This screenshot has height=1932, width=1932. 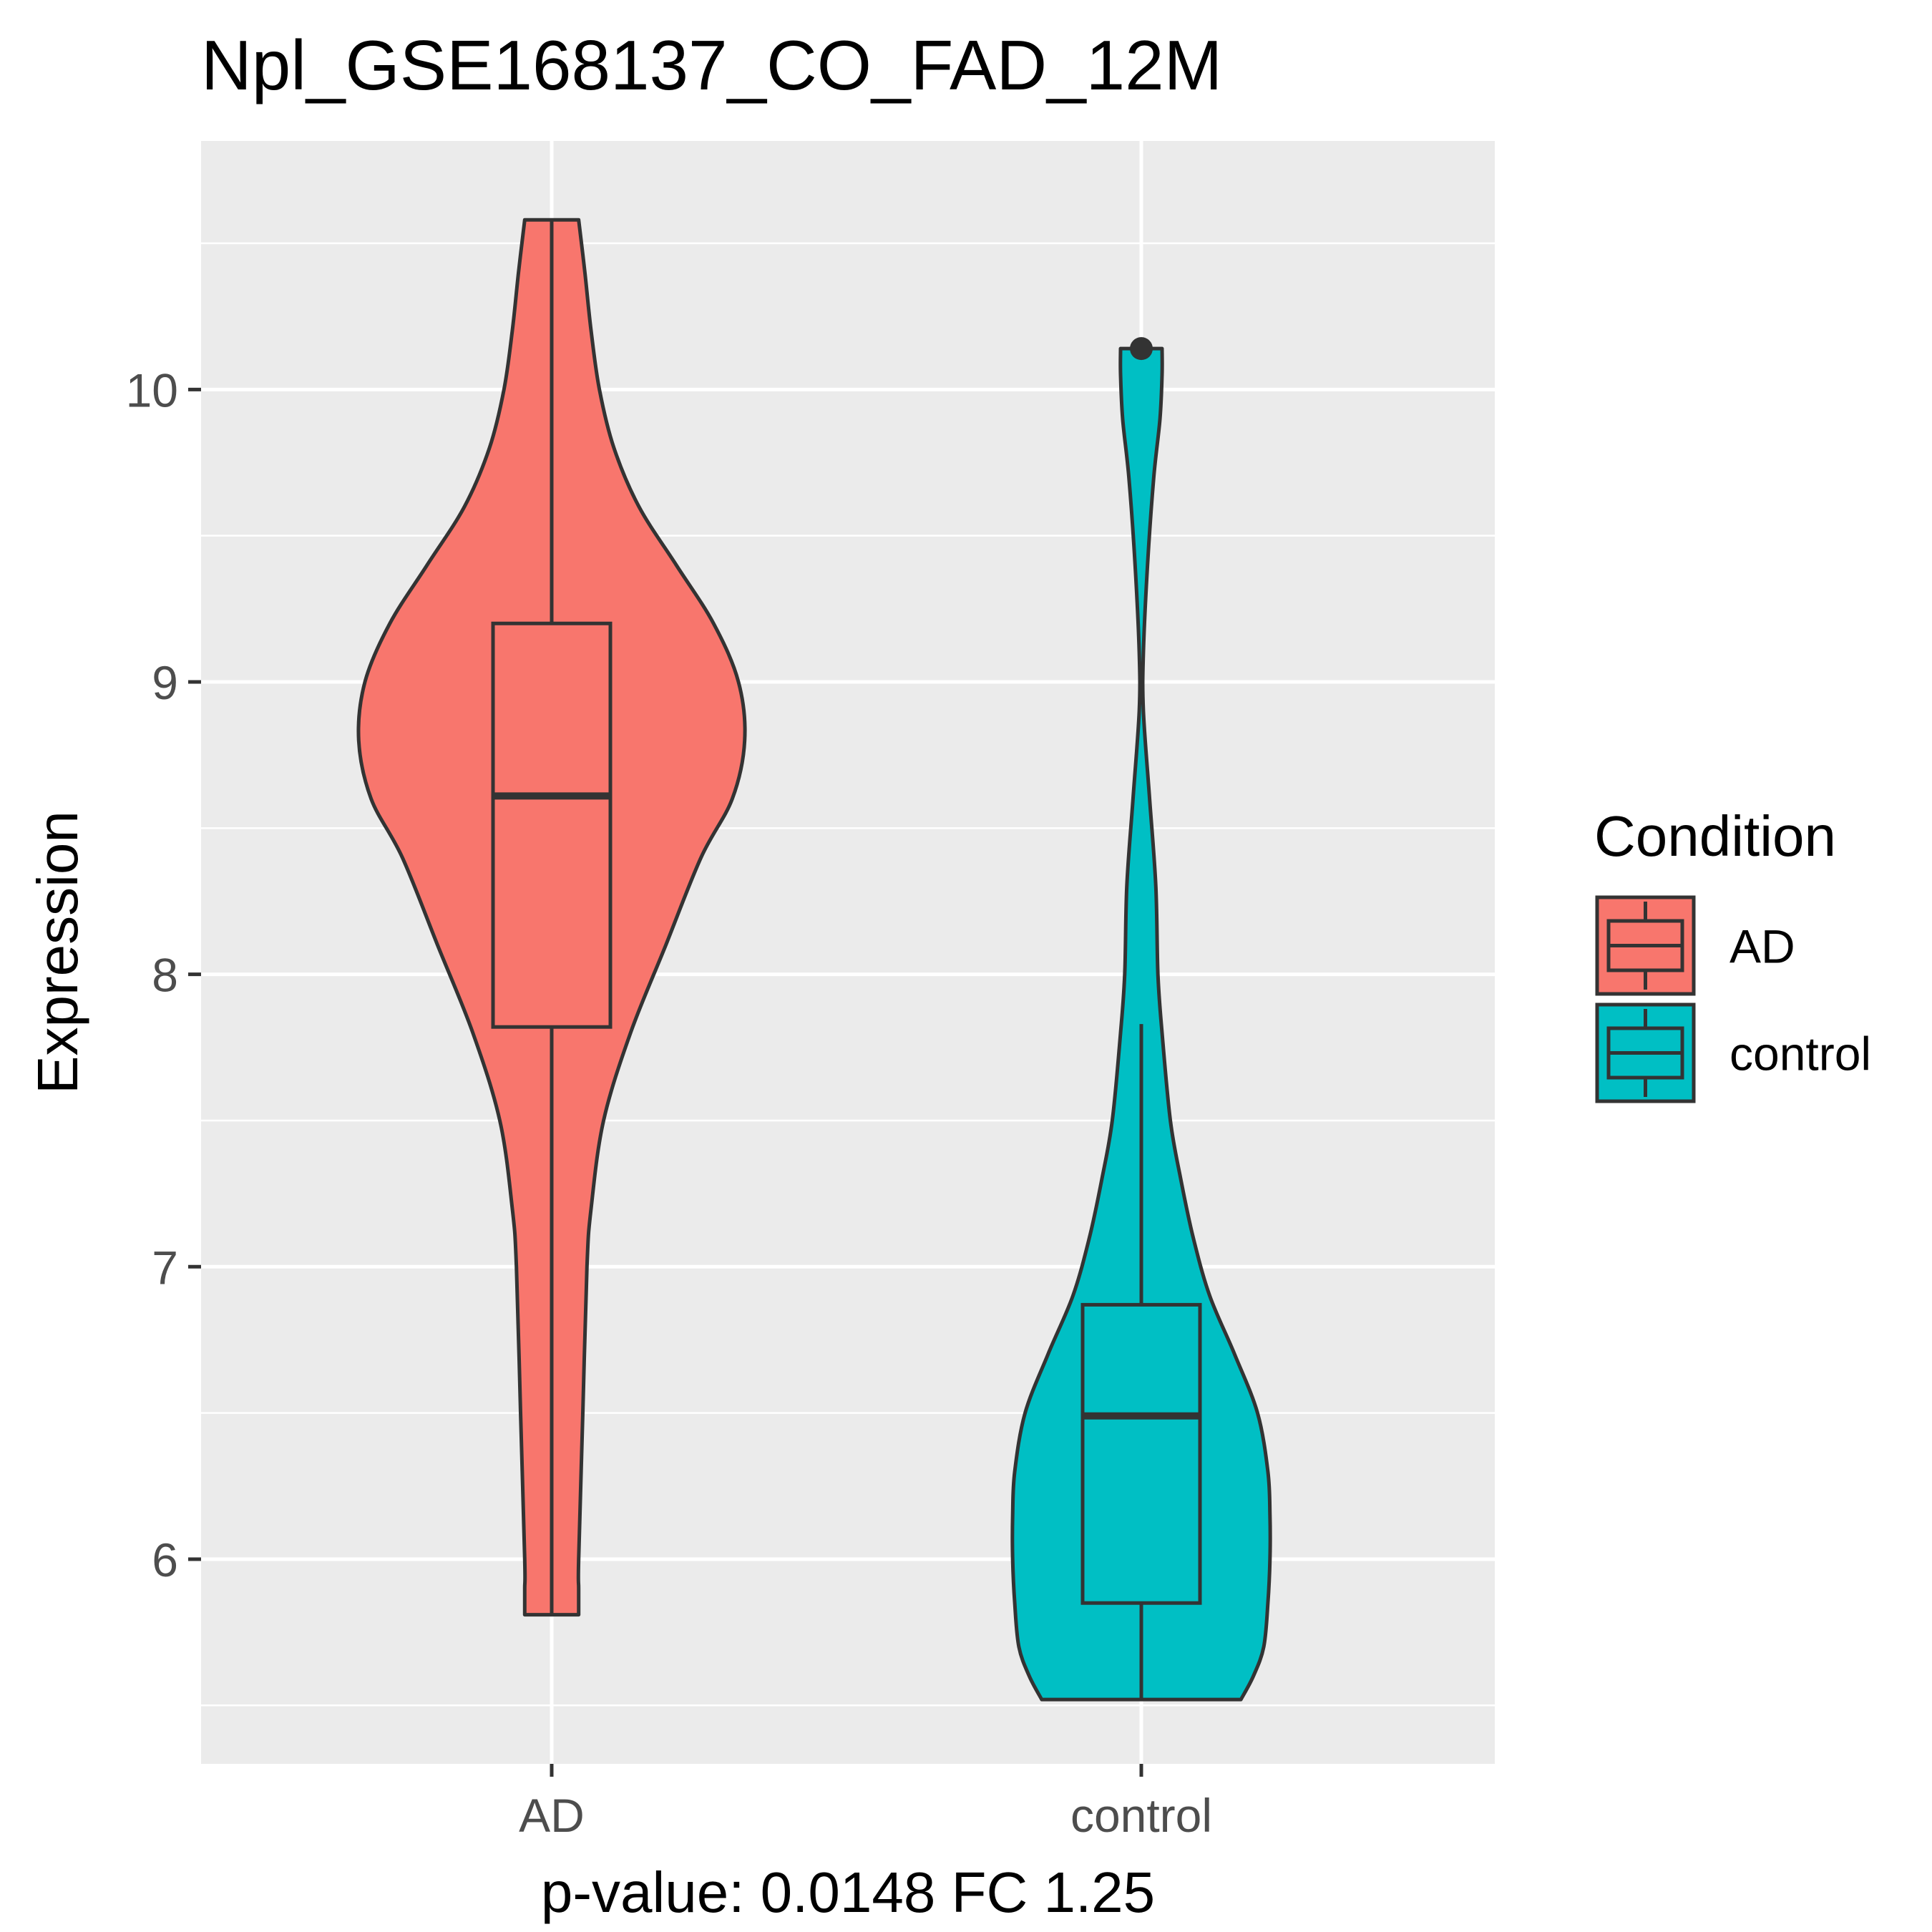 What do you see at coordinates (165, 1267) in the screenshot?
I see `y-tick-label: 7` at bounding box center [165, 1267].